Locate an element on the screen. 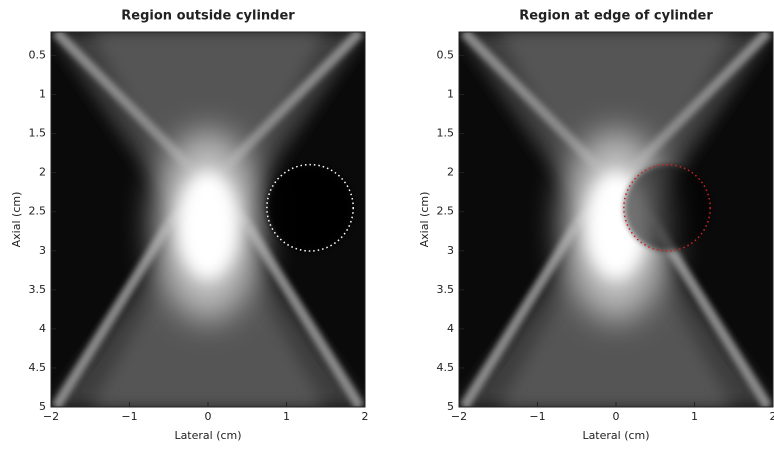 This screenshot has height=449, width=774. chart-title: Region outside cylinder is located at coordinates (208, 16).